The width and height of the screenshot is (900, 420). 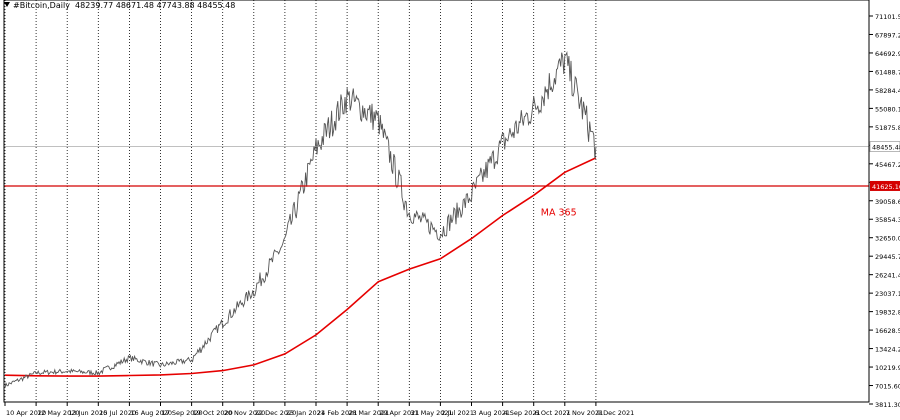 What do you see at coordinates (887, 220) in the screenshot?
I see `y-tick-label: 35854.30` at bounding box center [887, 220].